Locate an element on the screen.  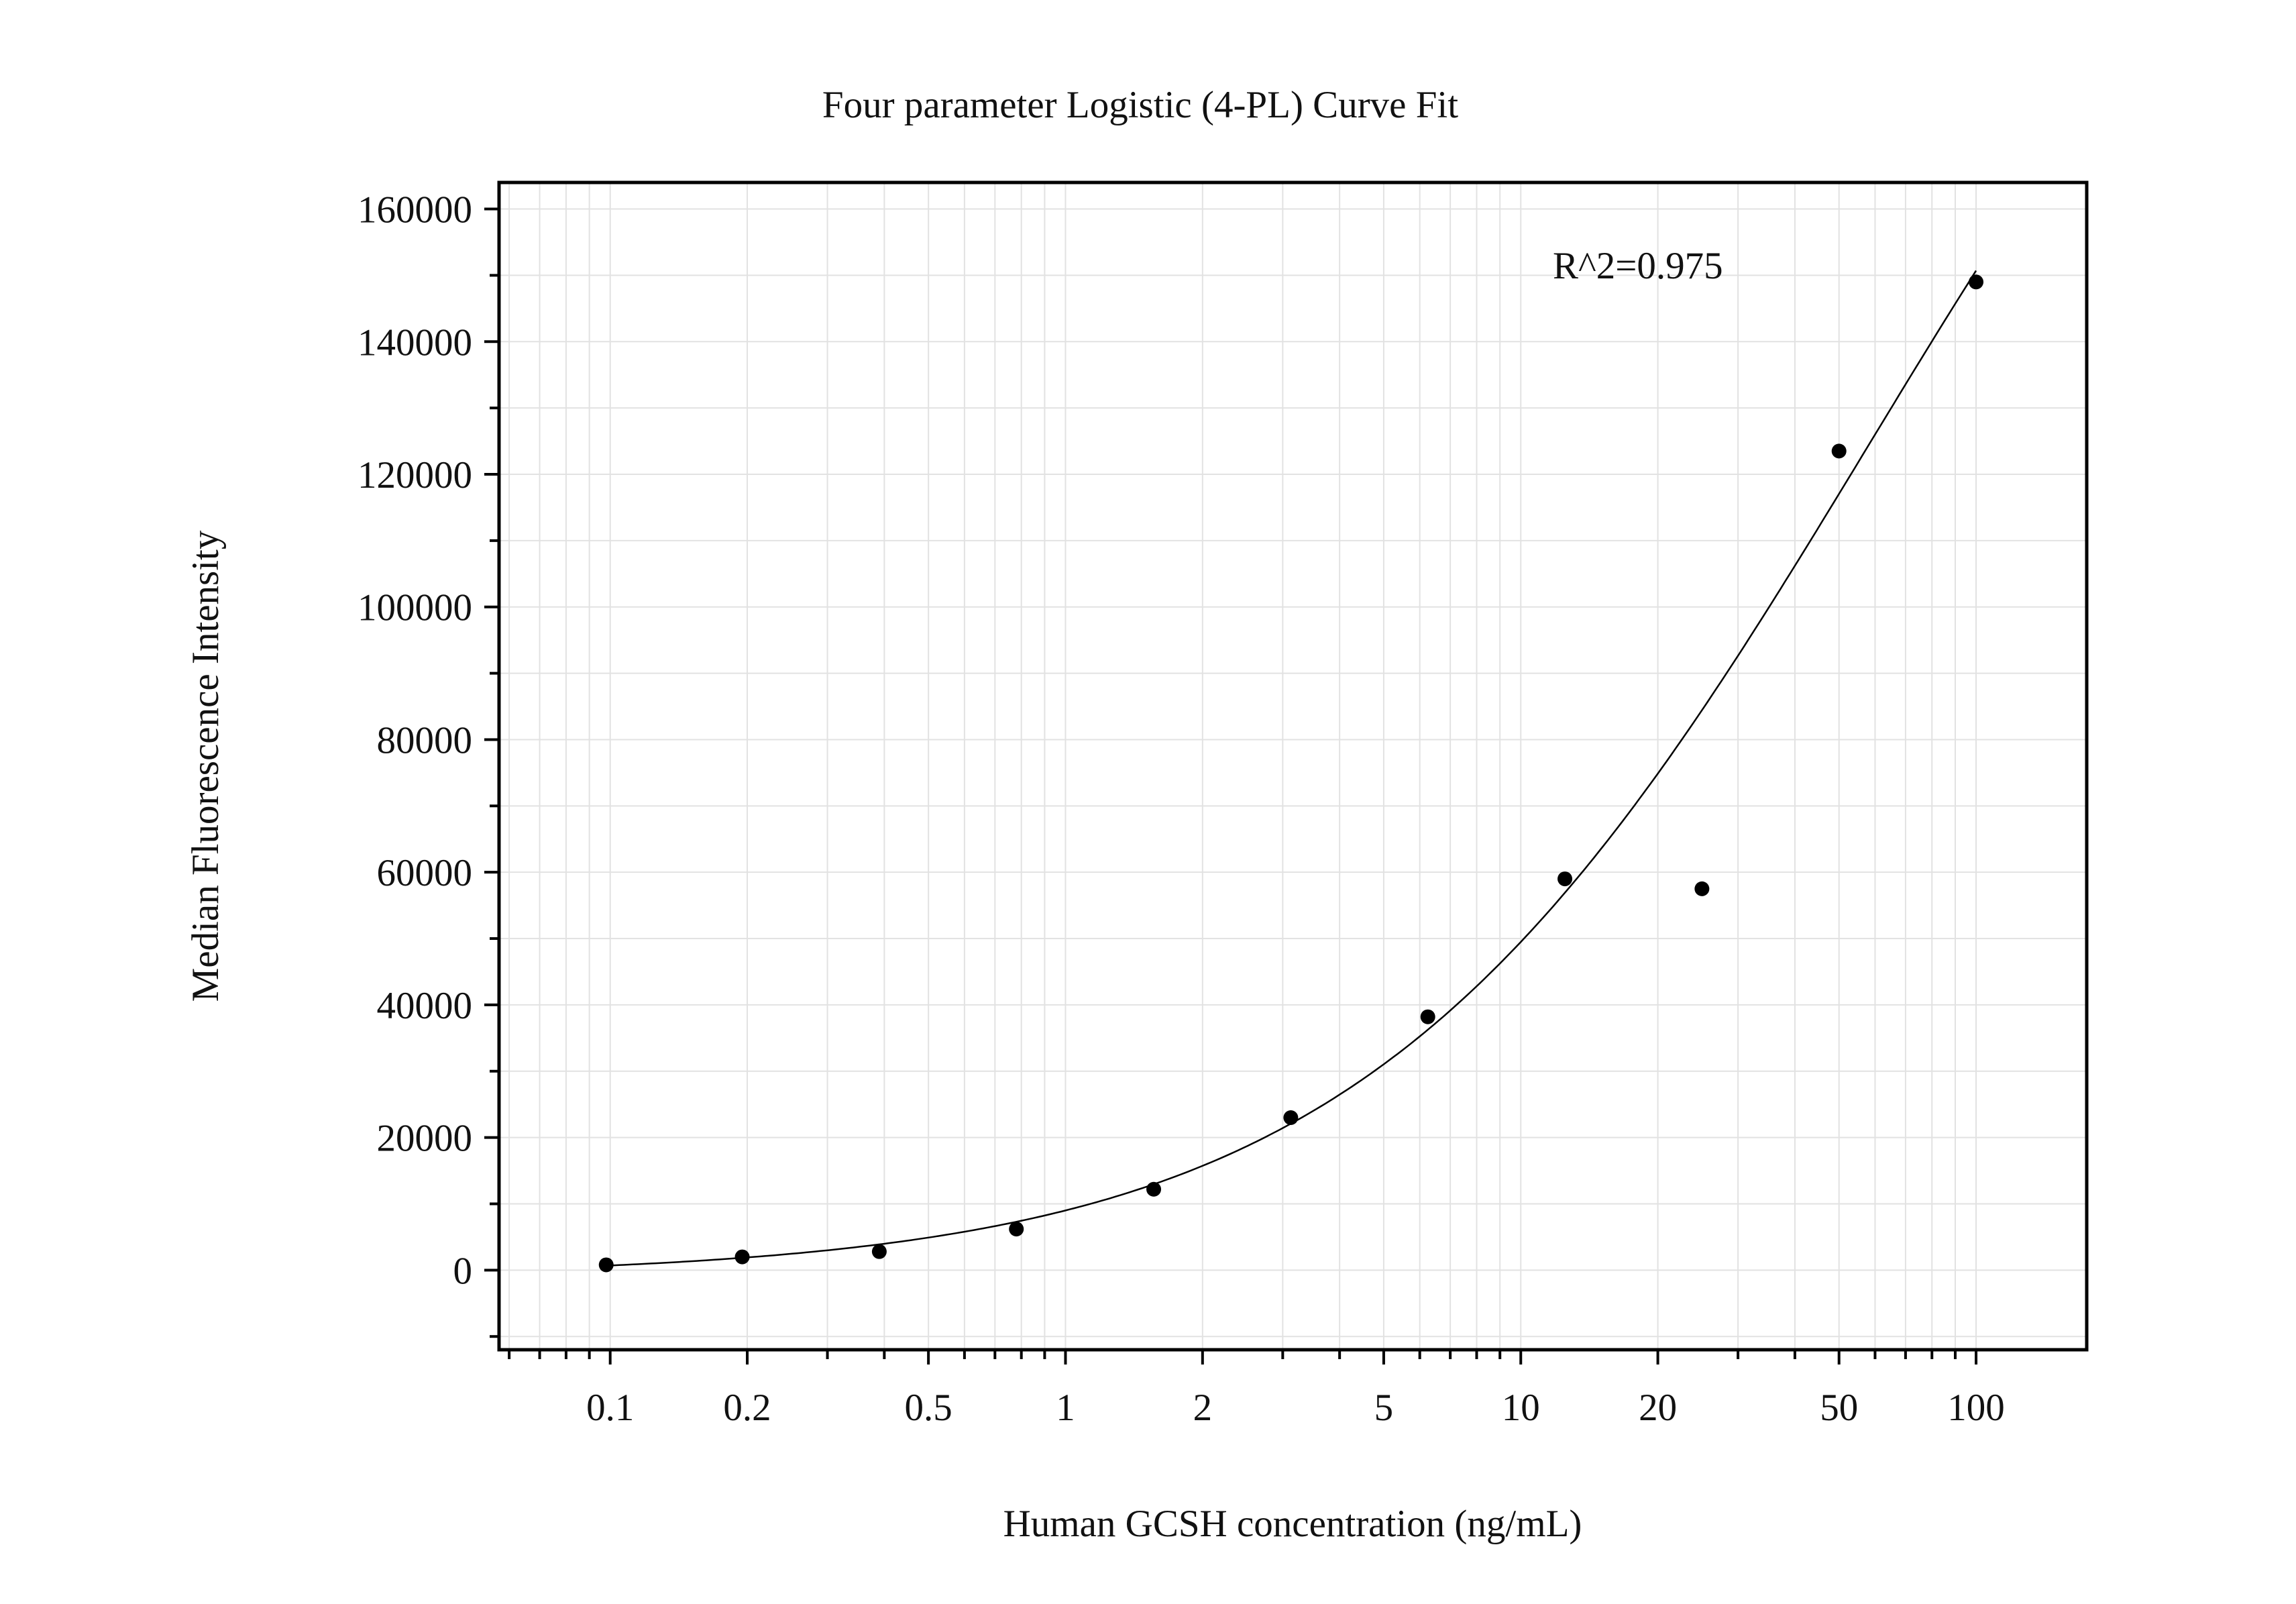
y-tick-label: 80000 is located at coordinates (425, 740).